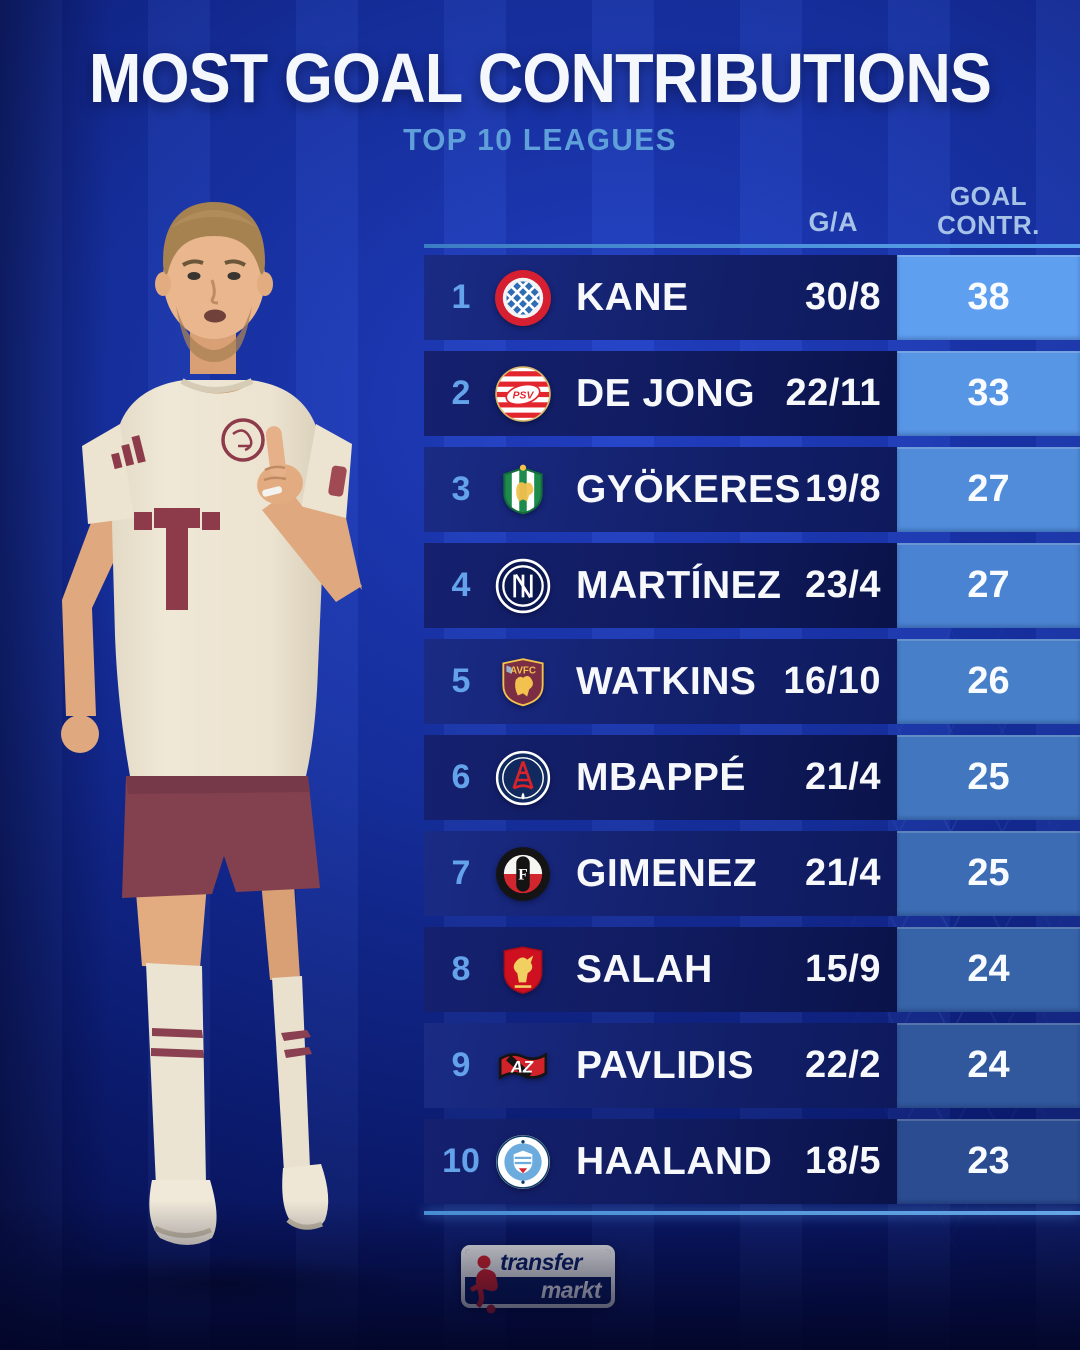 This screenshot has height=1350, width=1080. What do you see at coordinates (833, 222) in the screenshot?
I see `ga-column-header: G/A` at bounding box center [833, 222].